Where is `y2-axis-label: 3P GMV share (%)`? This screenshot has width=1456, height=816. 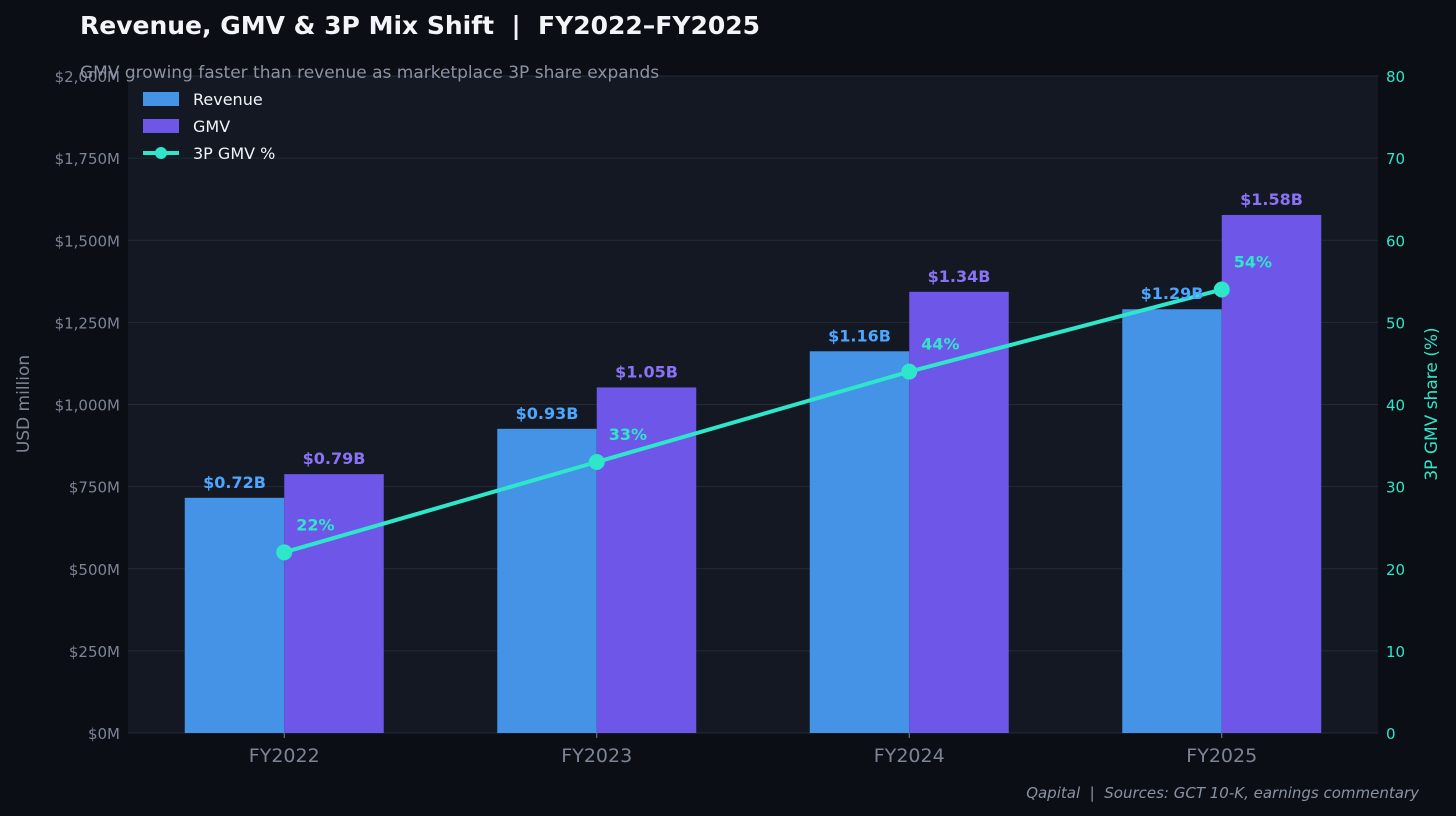
y2-axis-label: 3P GMV share (%) is located at coordinates (1432, 403).